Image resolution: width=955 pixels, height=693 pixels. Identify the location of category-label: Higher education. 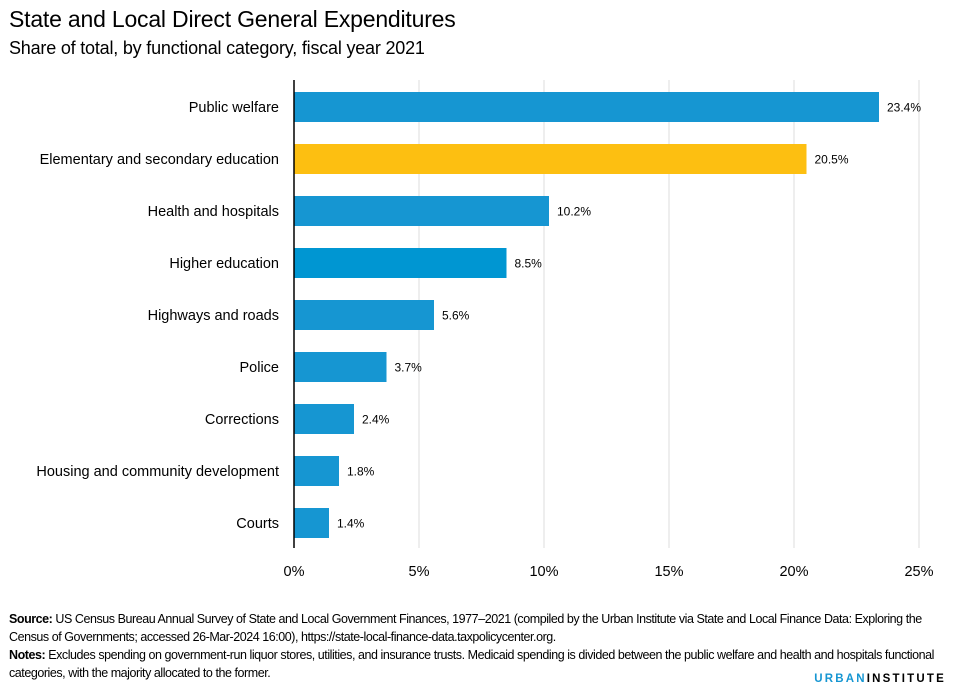
(224, 264).